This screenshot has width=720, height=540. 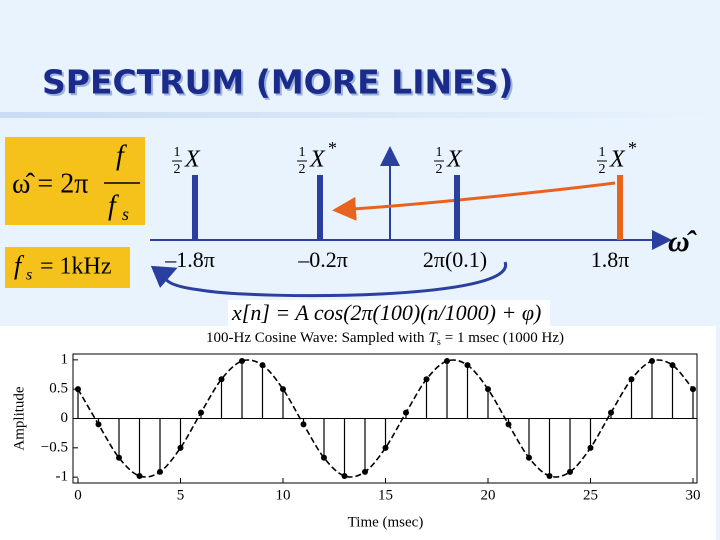 I want to click on y-axis-label: Amplitude, so click(x=19, y=418).